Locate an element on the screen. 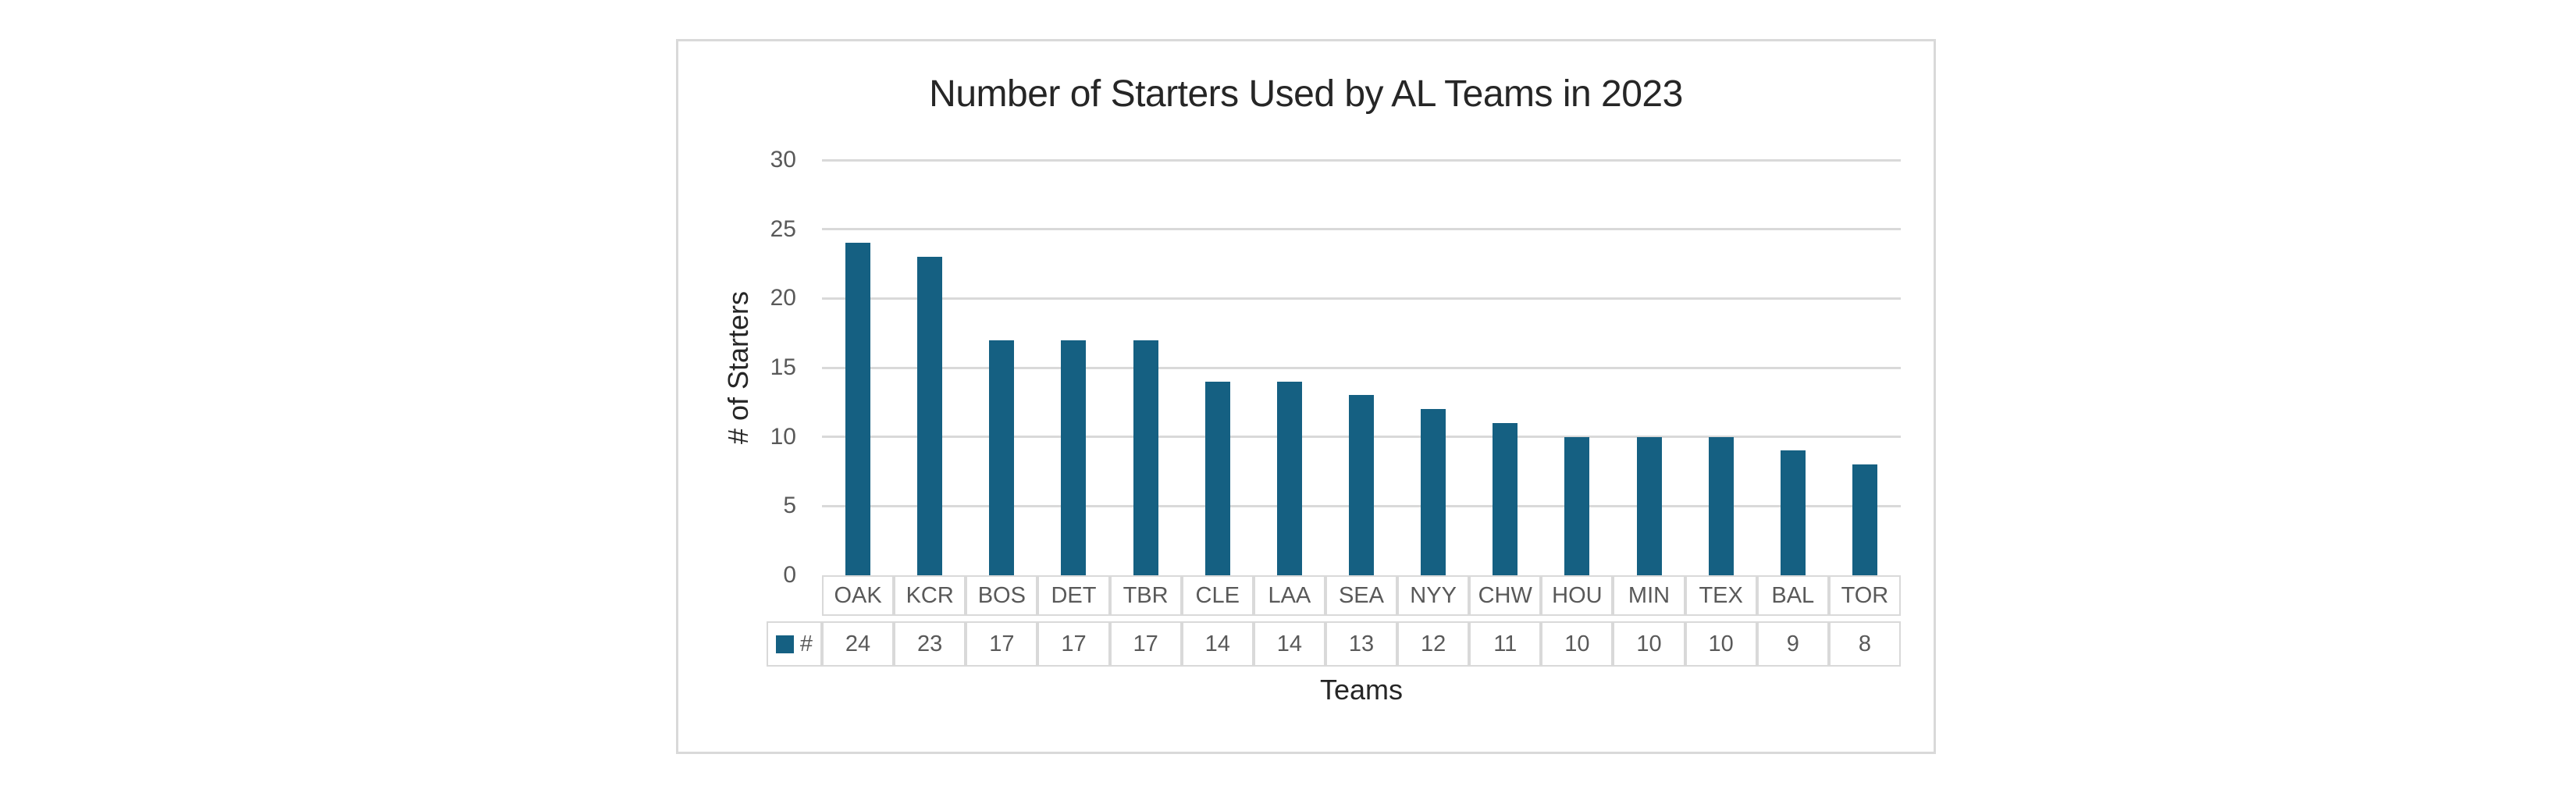 The width and height of the screenshot is (2576, 811). bar-KCR is located at coordinates (930, 416).